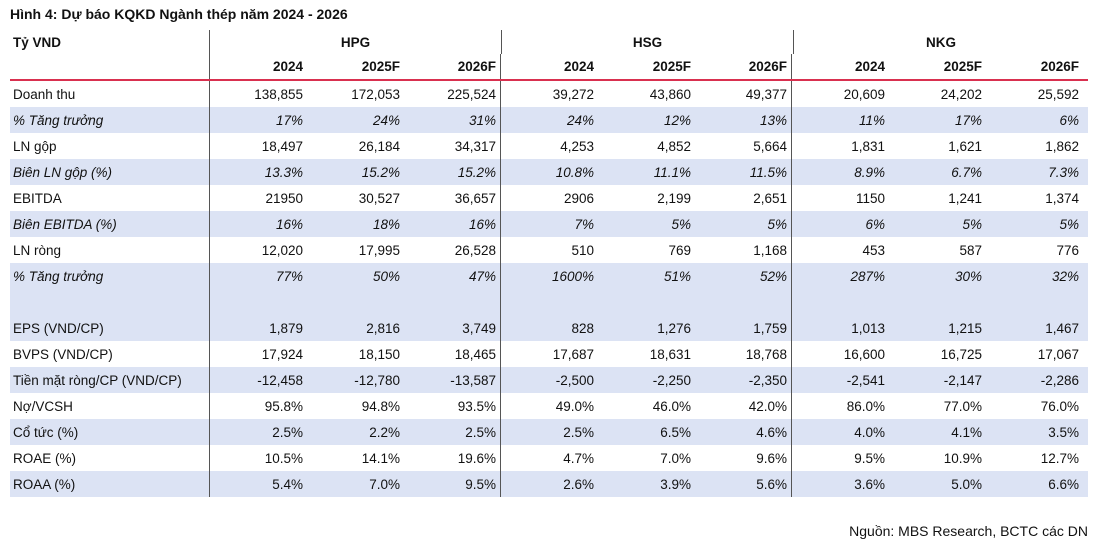 The height and width of the screenshot is (550, 1102). I want to click on table-cell: 769, so click(679, 250).